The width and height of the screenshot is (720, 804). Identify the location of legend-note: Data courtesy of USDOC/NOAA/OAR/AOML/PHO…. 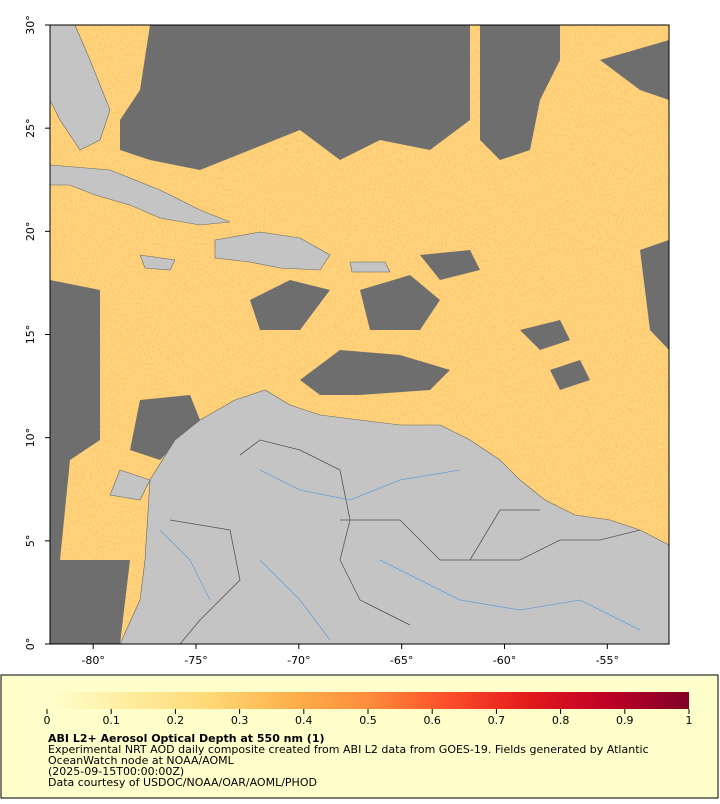
(182, 782).